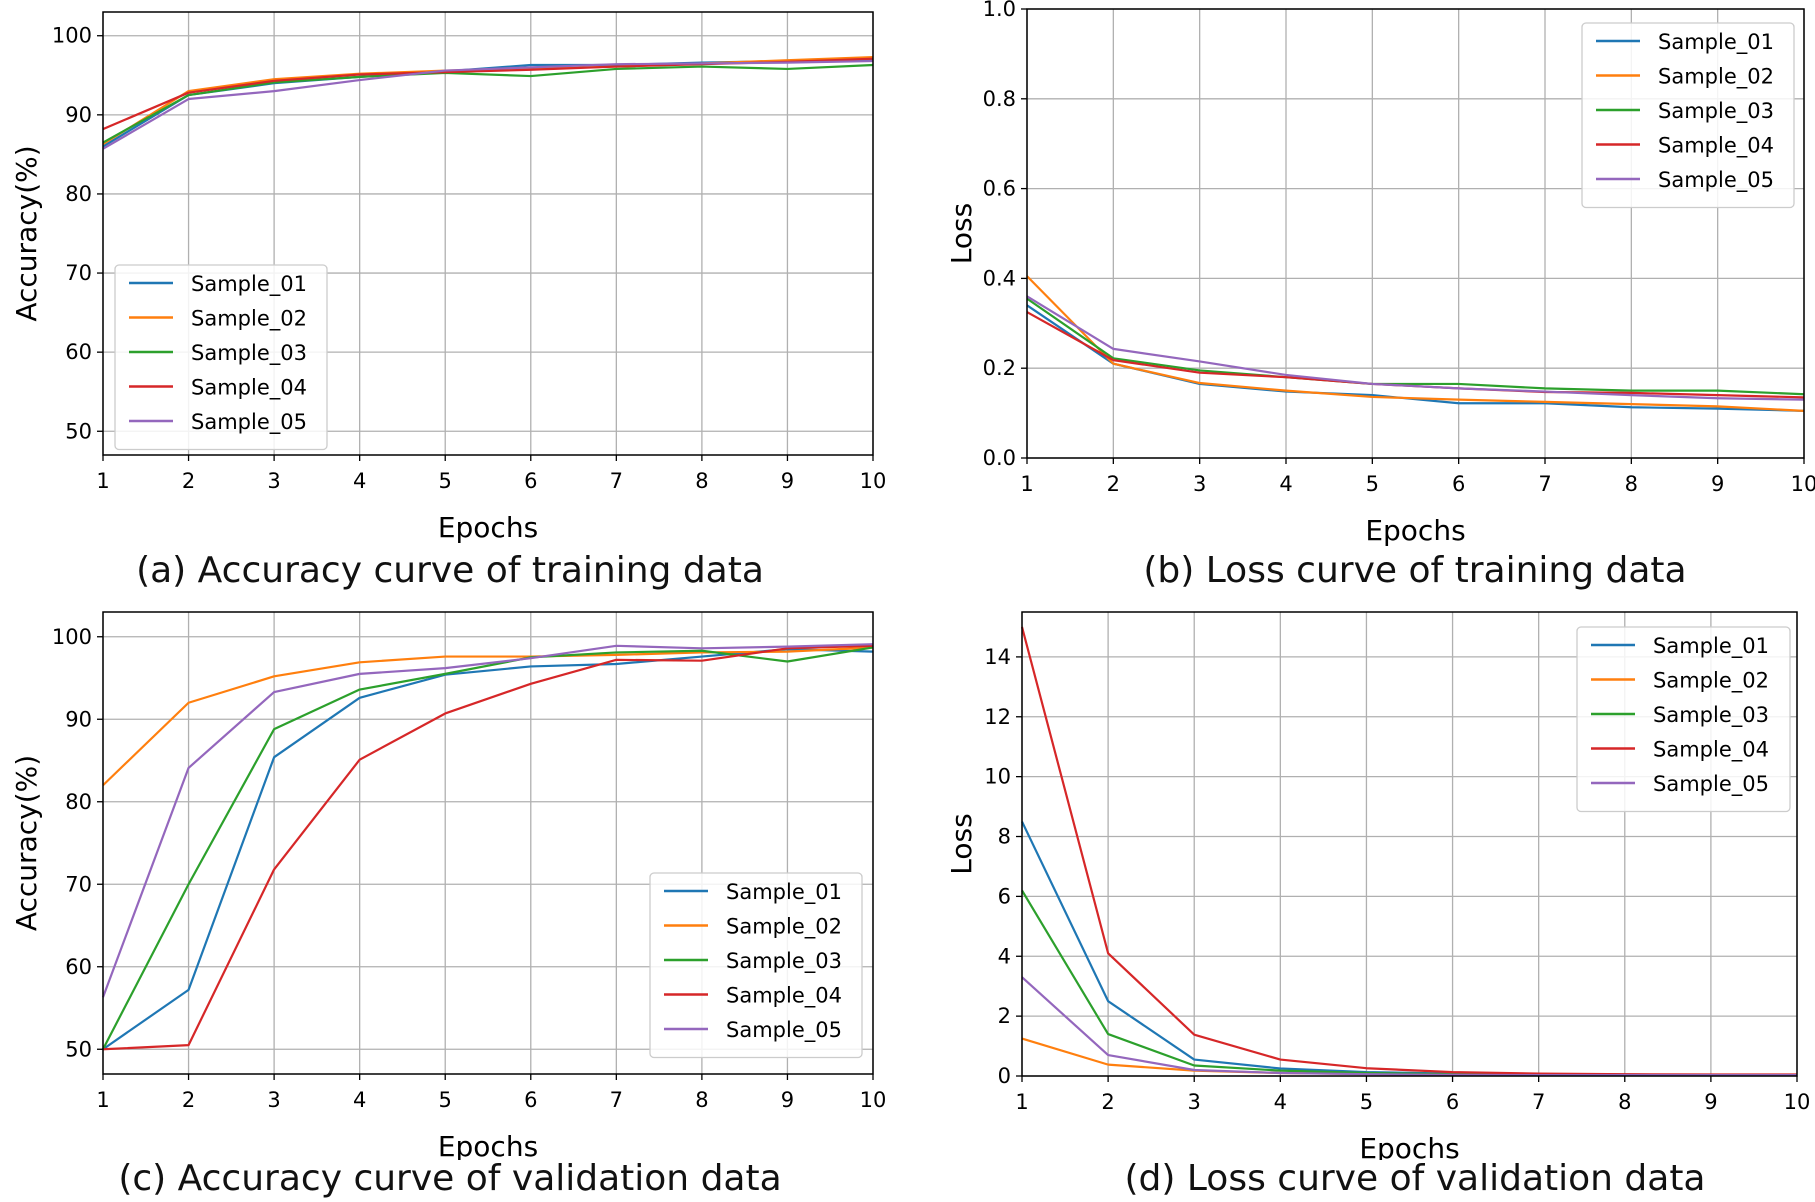 The image size is (1815, 1202). I want to click on y-axis-ticks: 0 2 4 6 8 10 12 14, so click(1003, 866).